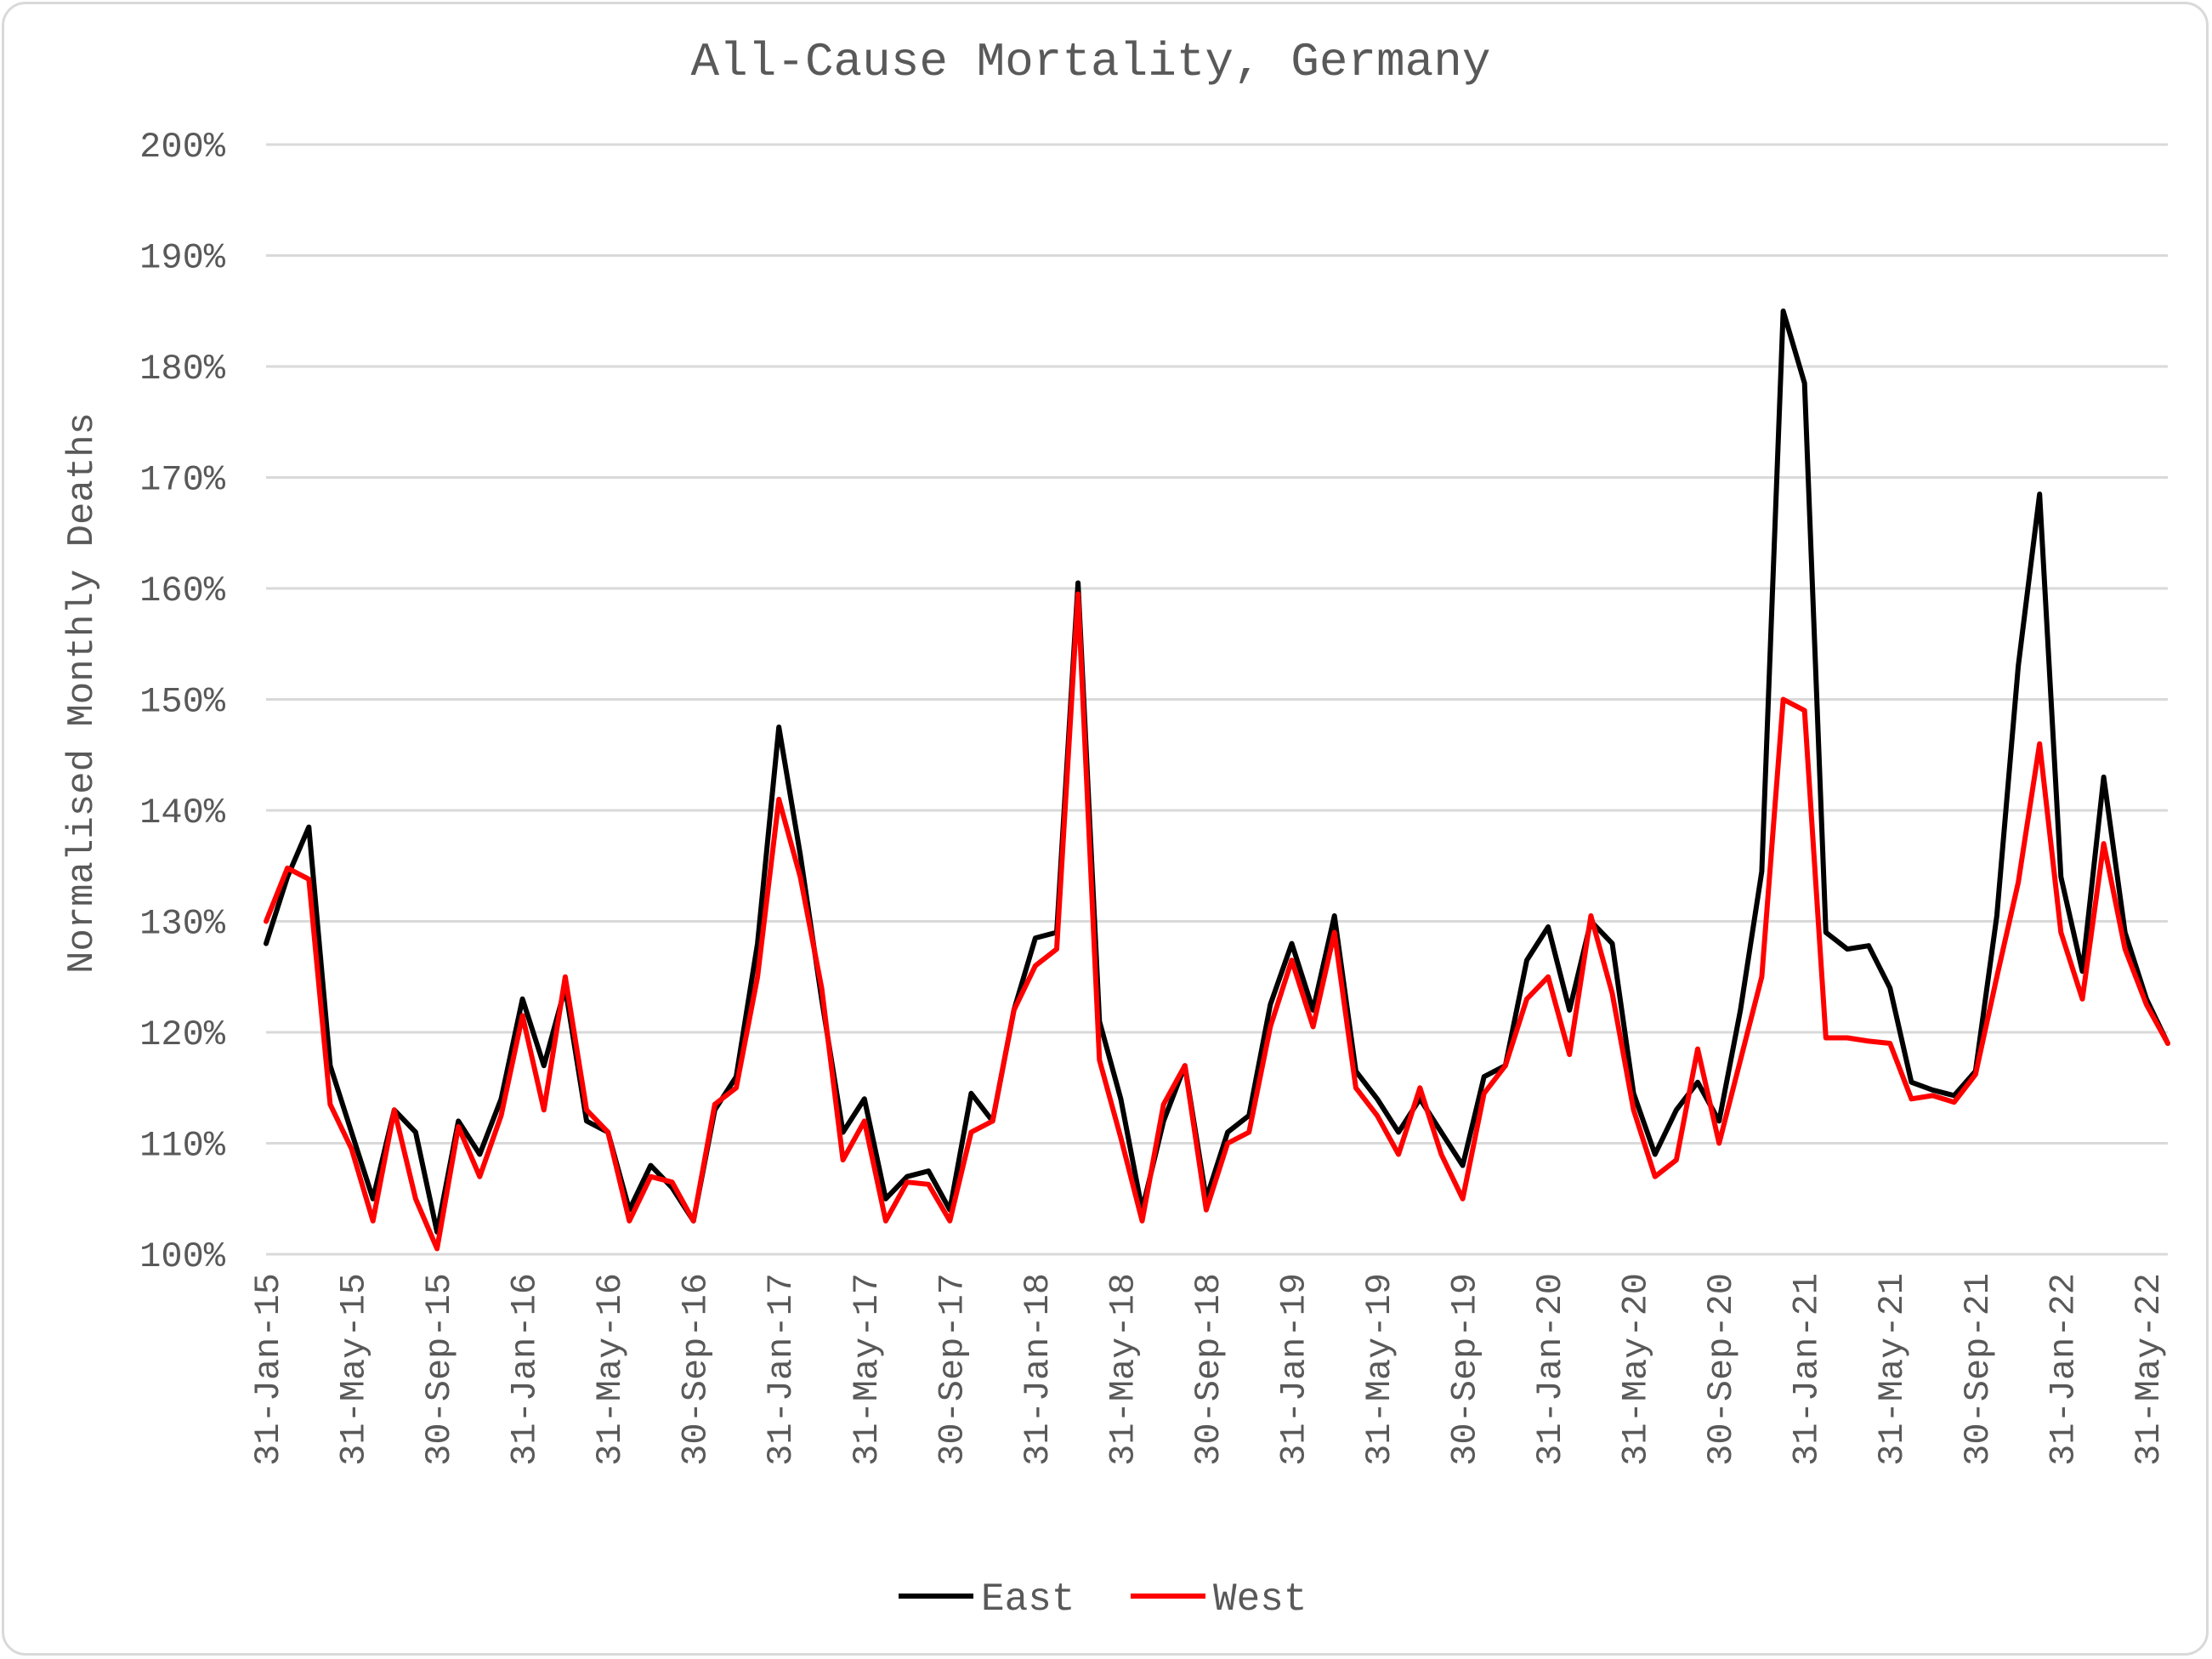 This screenshot has height=1659, width=2212. What do you see at coordinates (1103, 1599) in the screenshot?
I see `legend: East West` at bounding box center [1103, 1599].